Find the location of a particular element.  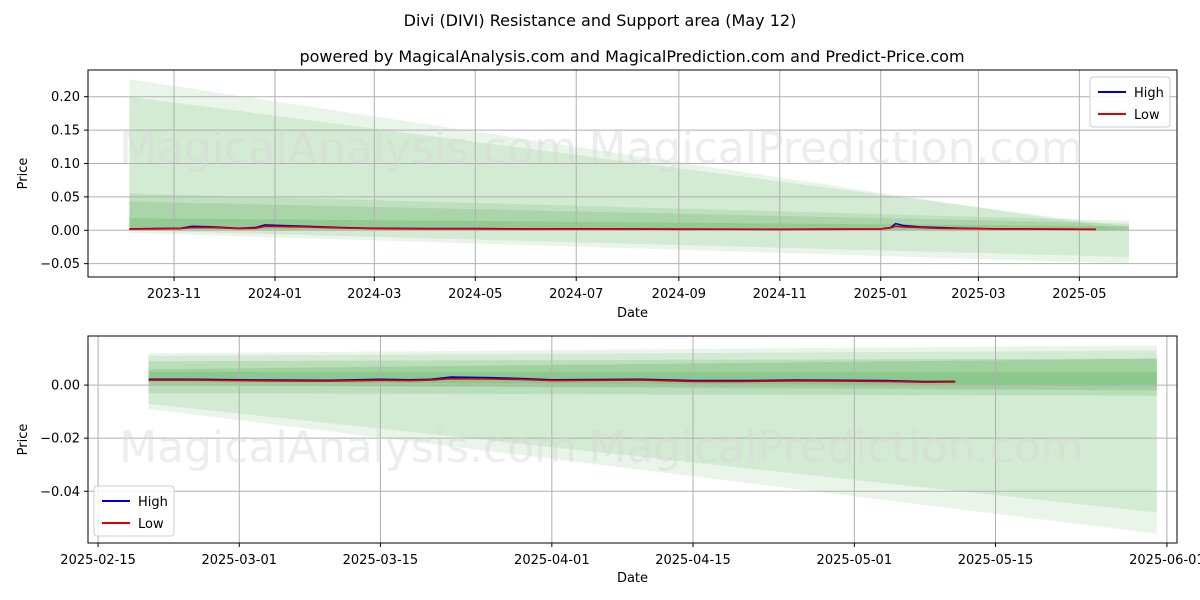

x-tick-label: 2025-05 is located at coordinates (1079, 294).